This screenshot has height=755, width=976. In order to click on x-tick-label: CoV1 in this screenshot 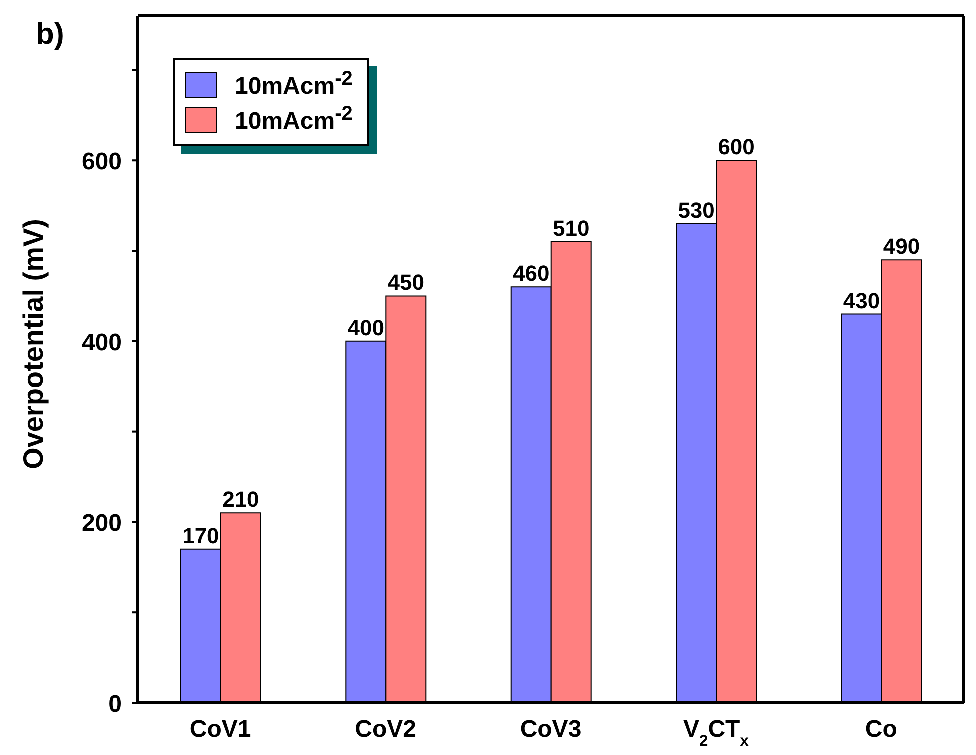, I will do `click(221, 729)`.